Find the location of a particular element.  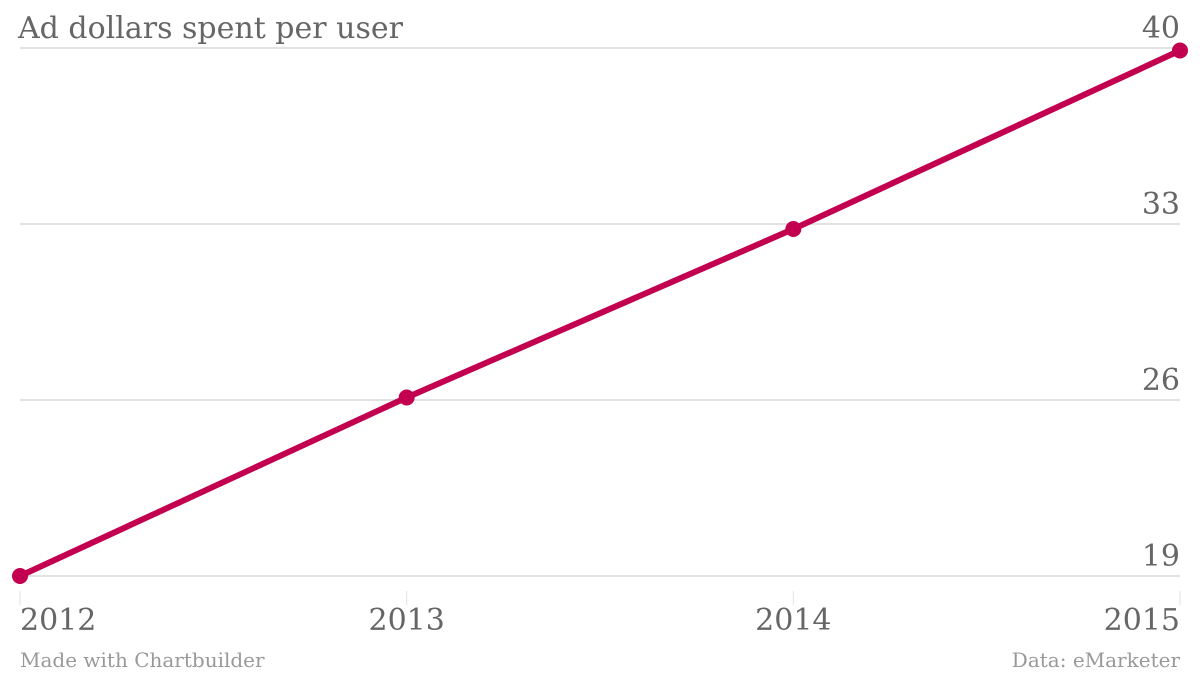

y-tick-label: 26 is located at coordinates (1161, 380).